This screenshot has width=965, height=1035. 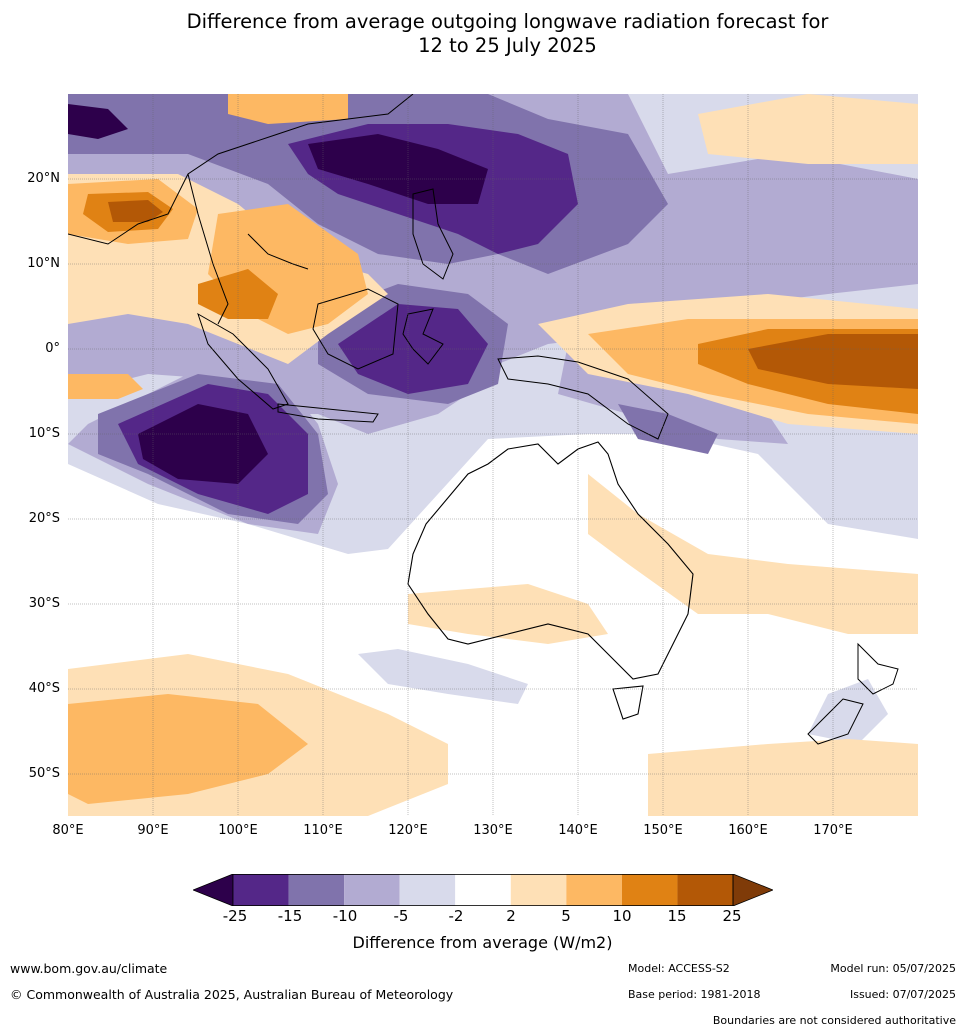 What do you see at coordinates (203, 444) in the screenshot?
I see `anomaly-region-darkest-purple-io` at bounding box center [203, 444].